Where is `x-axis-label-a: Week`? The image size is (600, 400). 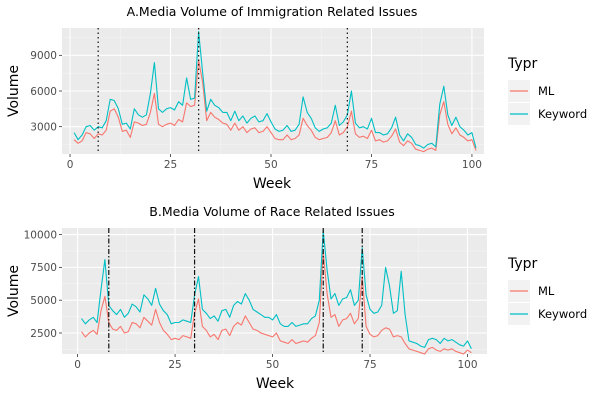 x-axis-label-a: Week is located at coordinates (272, 184).